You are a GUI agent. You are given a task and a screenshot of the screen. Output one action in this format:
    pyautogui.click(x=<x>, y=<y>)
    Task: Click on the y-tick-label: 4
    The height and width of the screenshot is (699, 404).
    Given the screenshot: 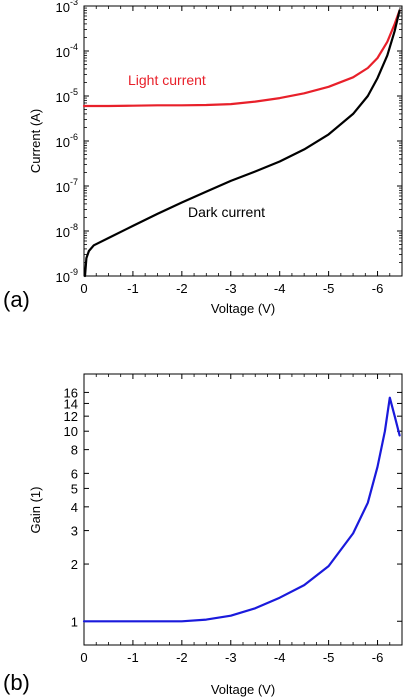 What is the action you would take?
    pyautogui.click(x=74, y=507)
    